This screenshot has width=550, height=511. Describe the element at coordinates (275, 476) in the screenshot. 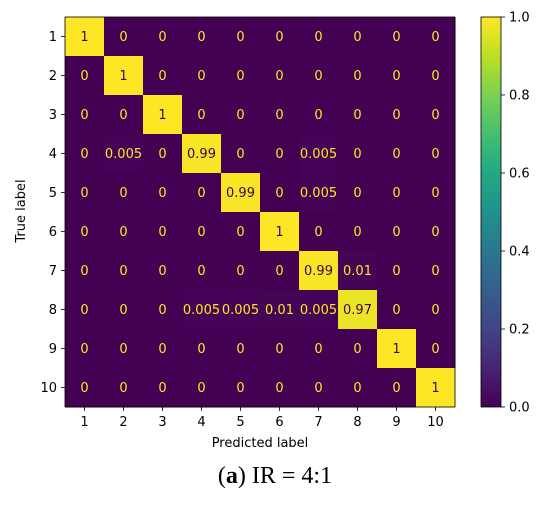

I see `figure-caption: (a) IR = 4:1` at that location.